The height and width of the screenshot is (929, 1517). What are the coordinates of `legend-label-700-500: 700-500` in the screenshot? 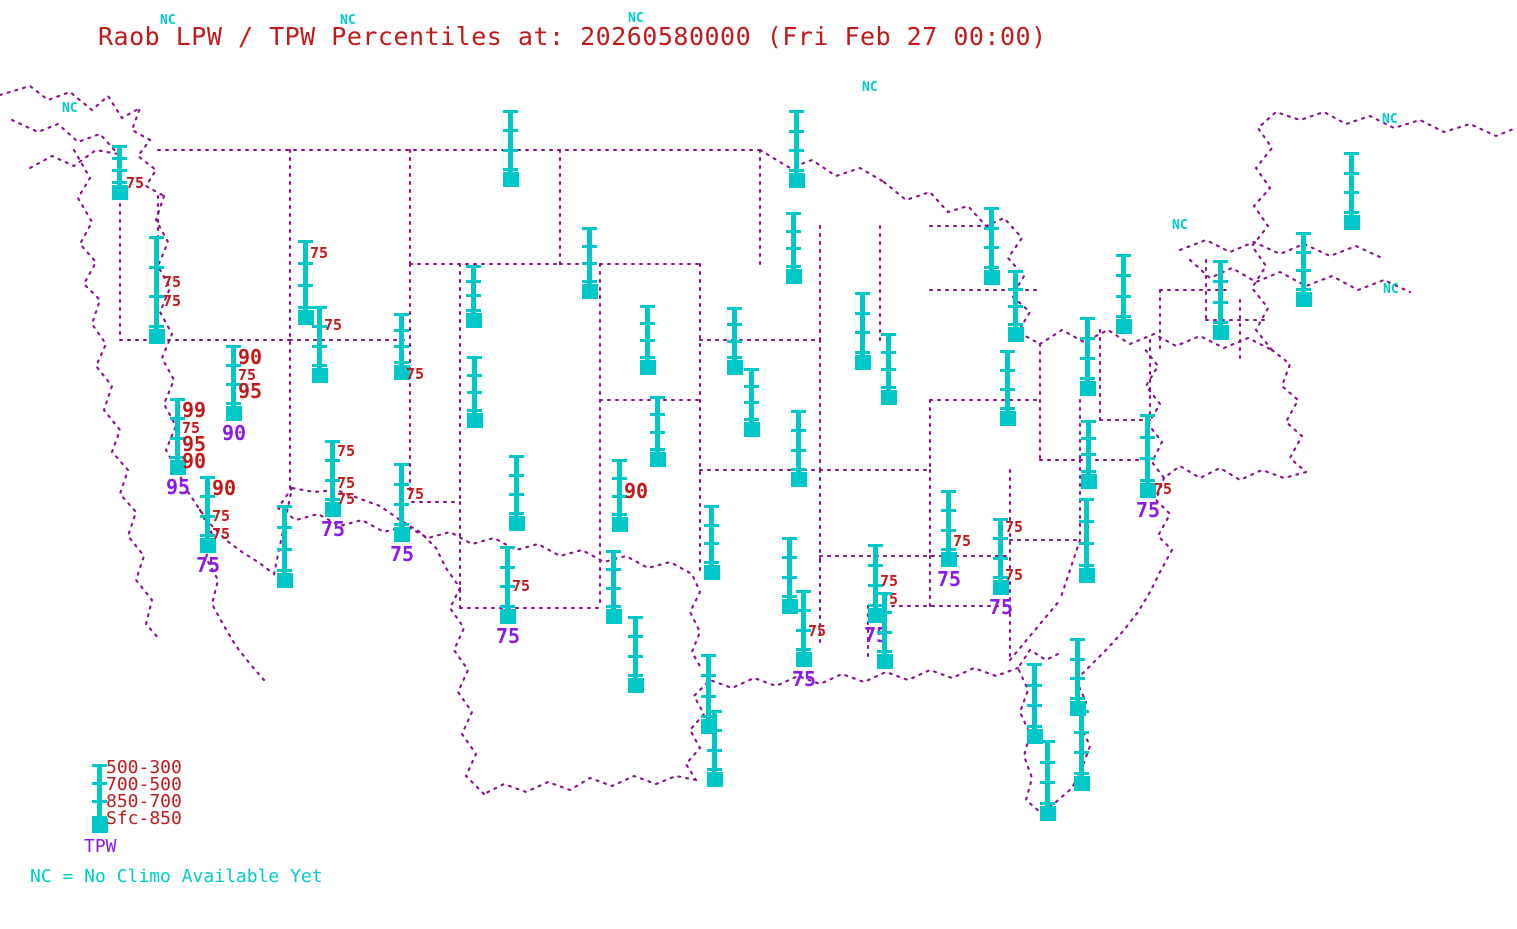 It's located at (144, 784).